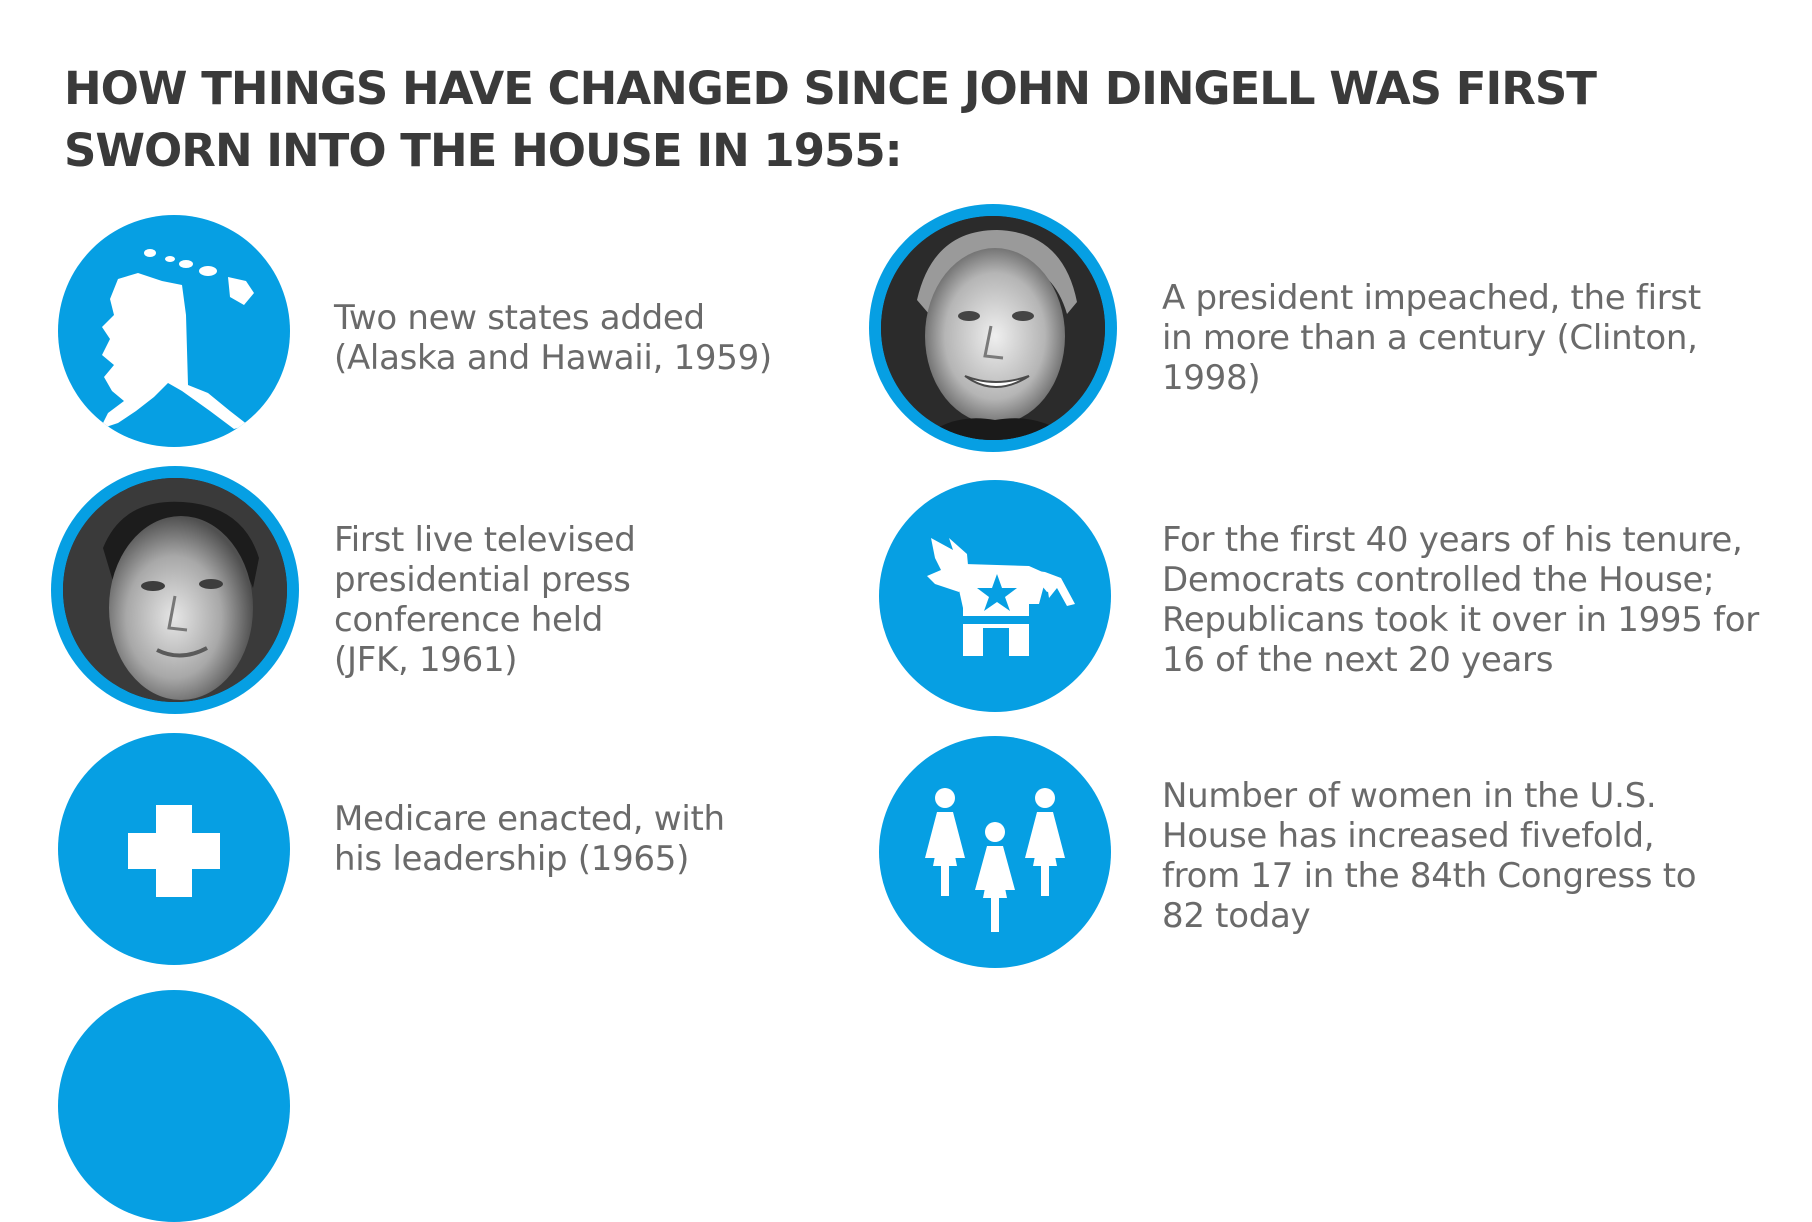 The height and width of the screenshot is (1222, 1812). I want to click on fact-text-line: 16 of the next 20 years, so click(1358, 660).